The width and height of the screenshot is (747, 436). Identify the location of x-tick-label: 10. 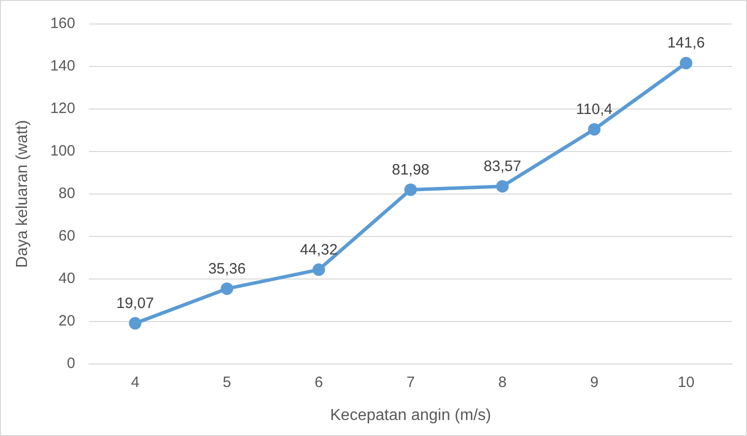
(686, 382).